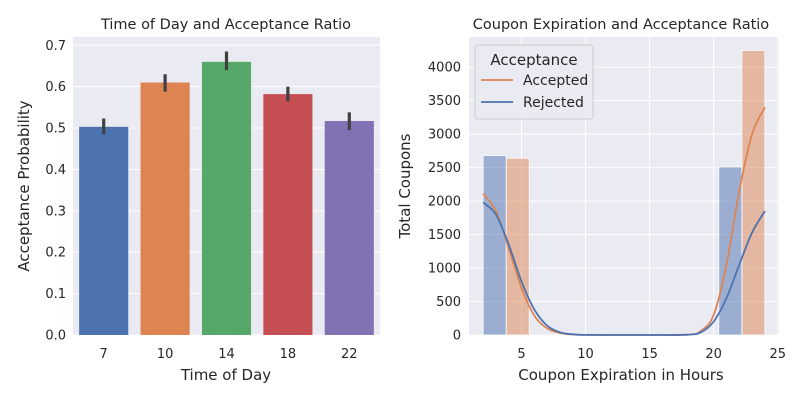  What do you see at coordinates (226, 354) in the screenshot?
I see `x-tick-label: 14` at bounding box center [226, 354].